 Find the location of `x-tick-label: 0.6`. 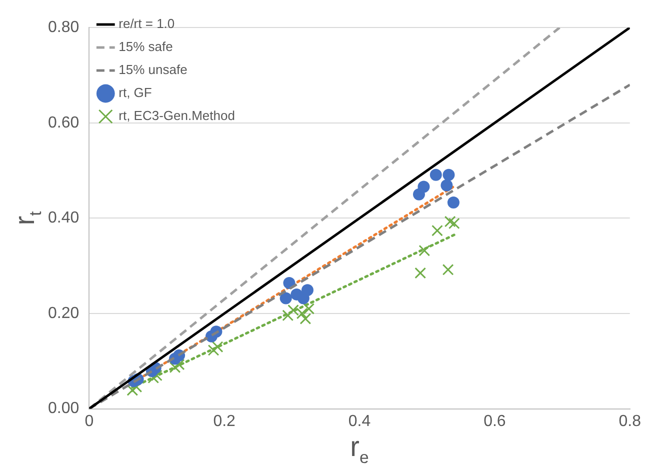

x-tick-label: 0.6 is located at coordinates (495, 421).